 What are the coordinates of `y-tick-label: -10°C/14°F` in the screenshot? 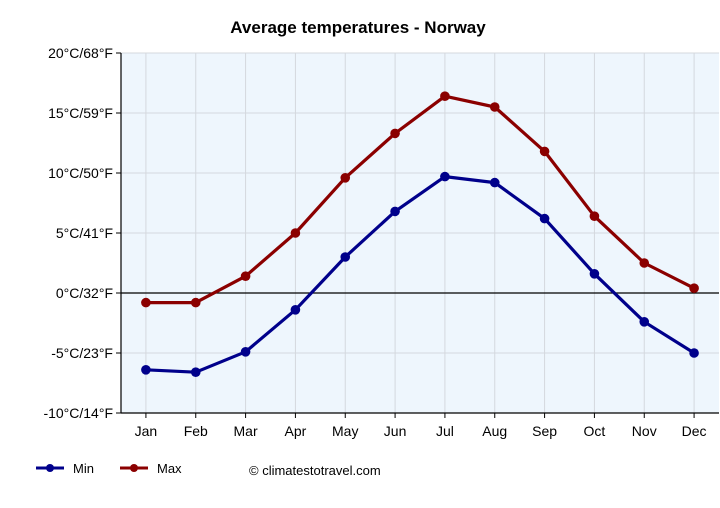 It's located at (78, 413).